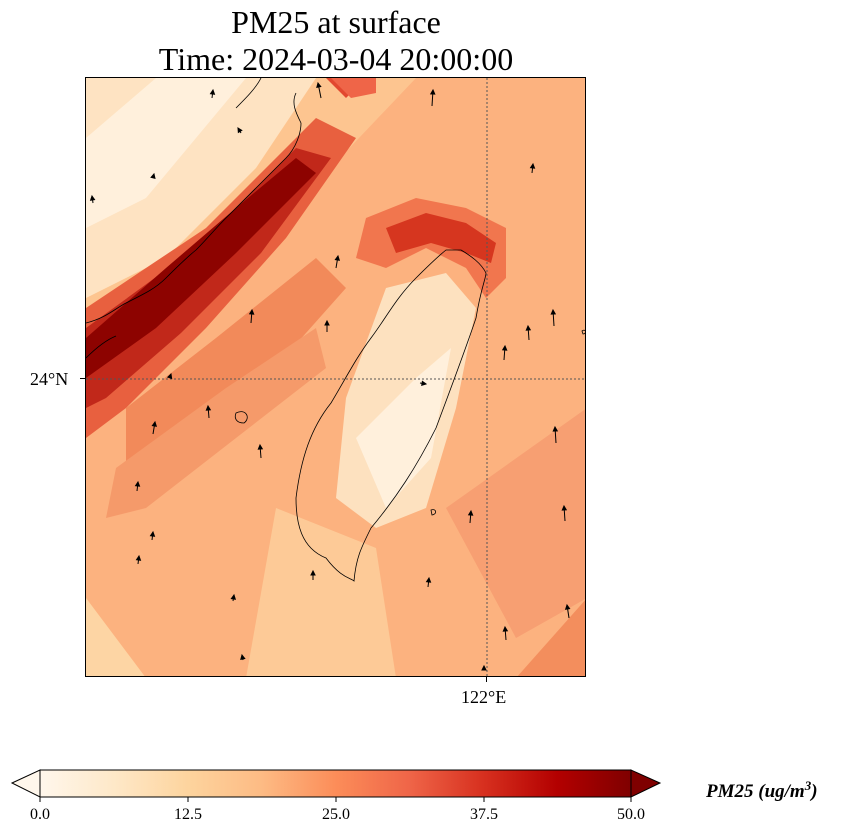 The height and width of the screenshot is (836, 843). What do you see at coordinates (336, 22) in the screenshot?
I see `map-title-line-1: PM25 at surface` at bounding box center [336, 22].